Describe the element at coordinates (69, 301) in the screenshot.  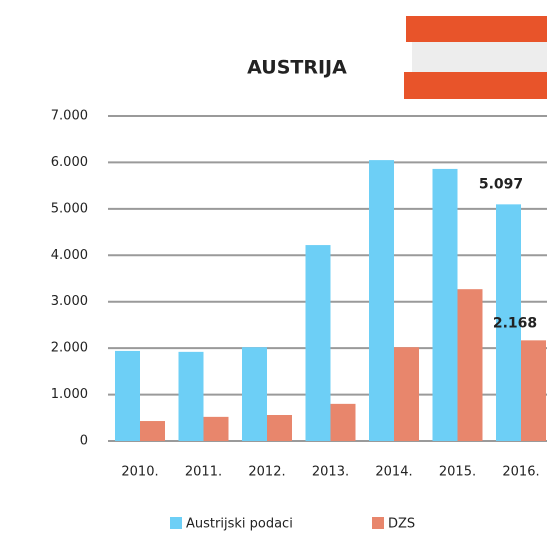
I see `y-tick-label: 3.000` at that location.